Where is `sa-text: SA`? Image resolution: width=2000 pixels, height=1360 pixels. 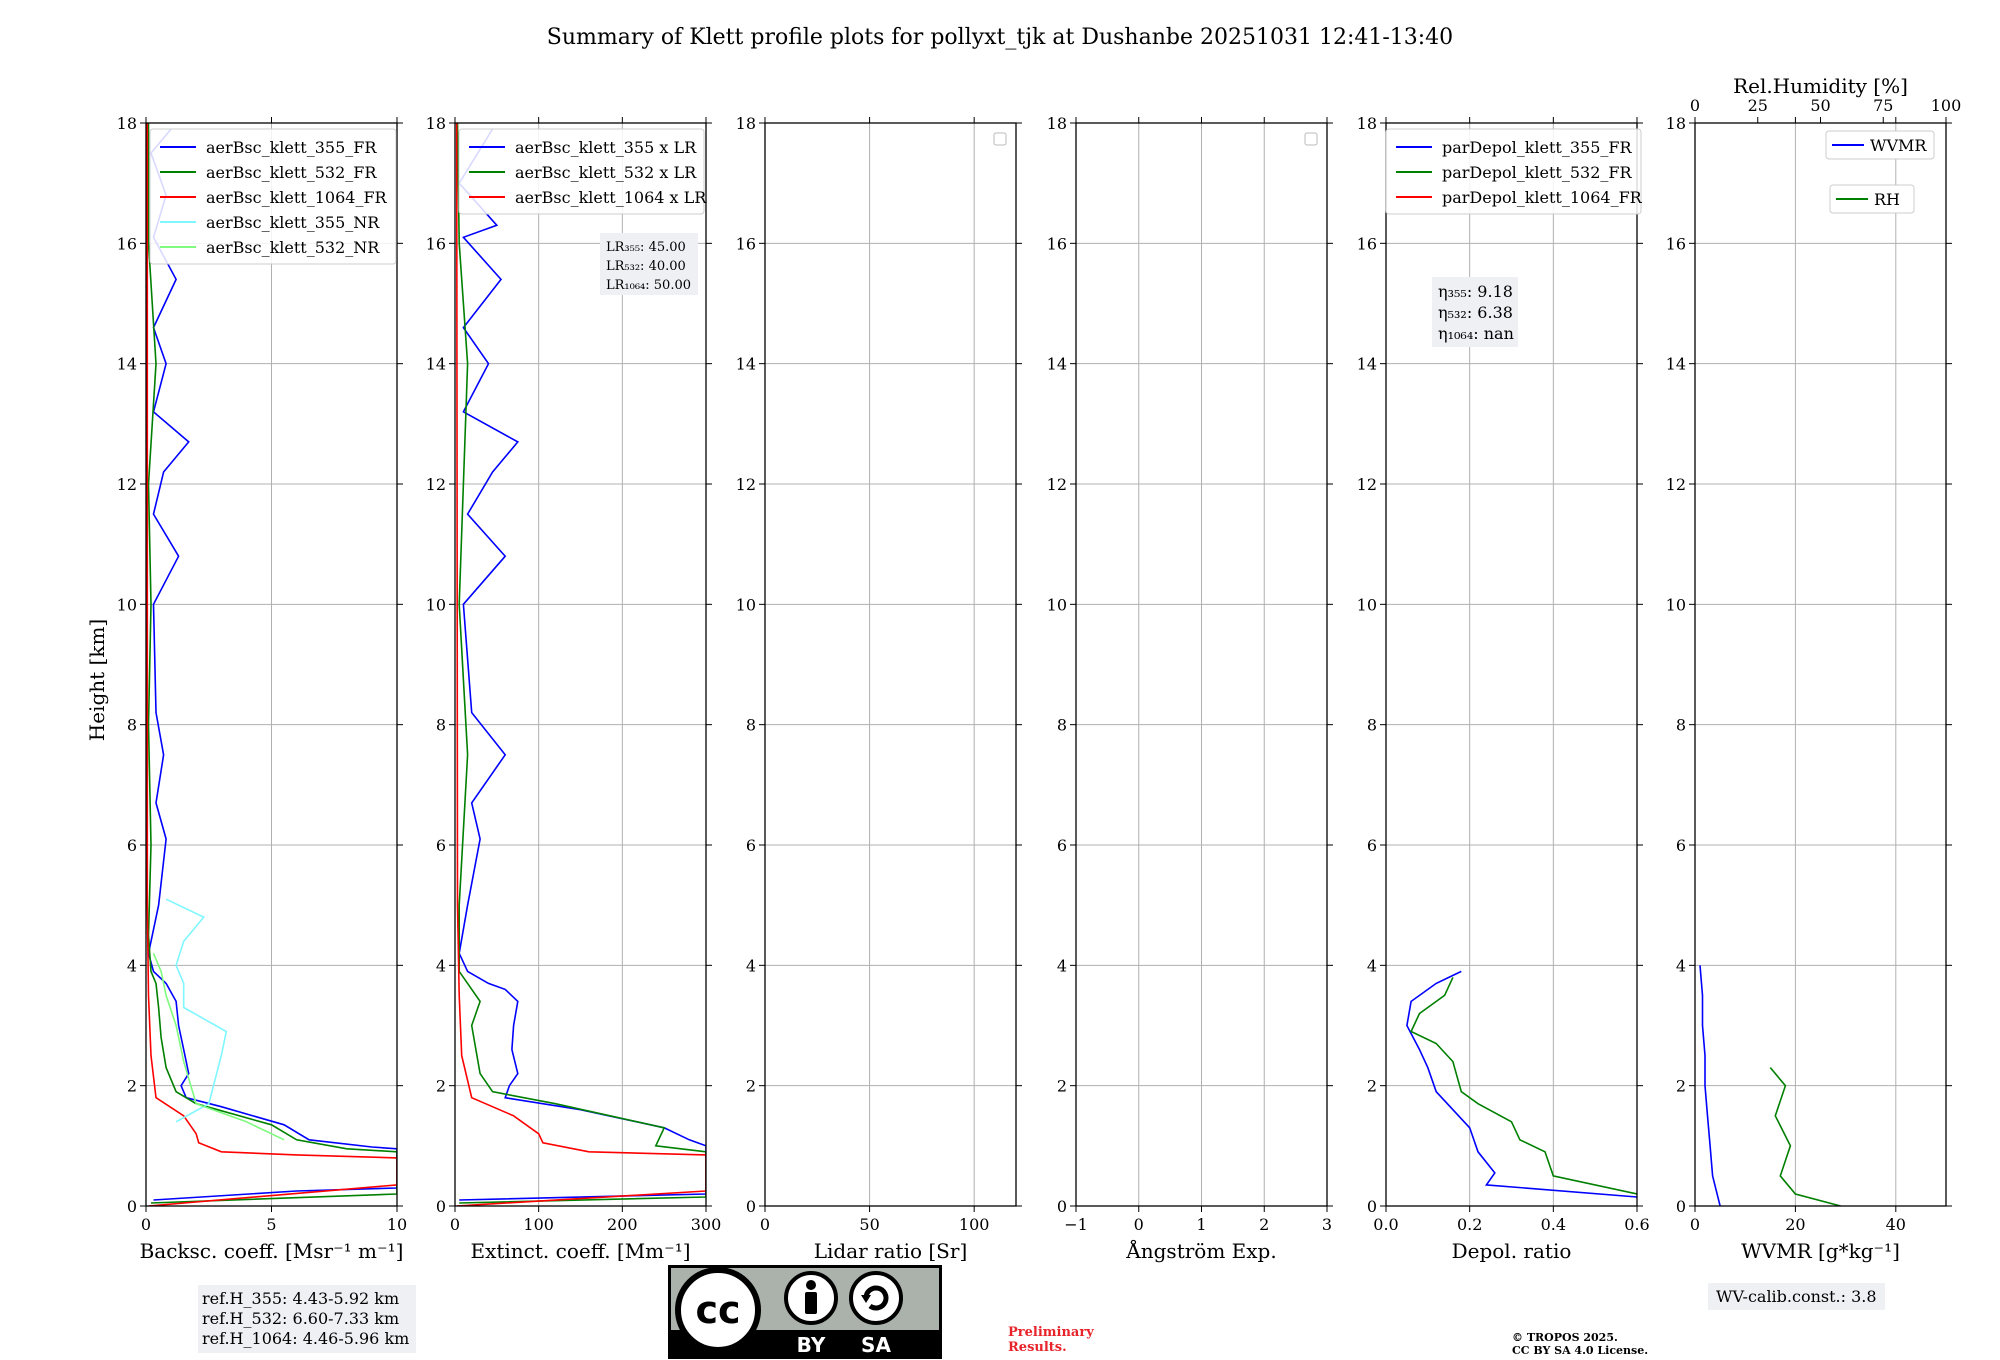
sa-text: SA is located at coordinates (876, 1345).